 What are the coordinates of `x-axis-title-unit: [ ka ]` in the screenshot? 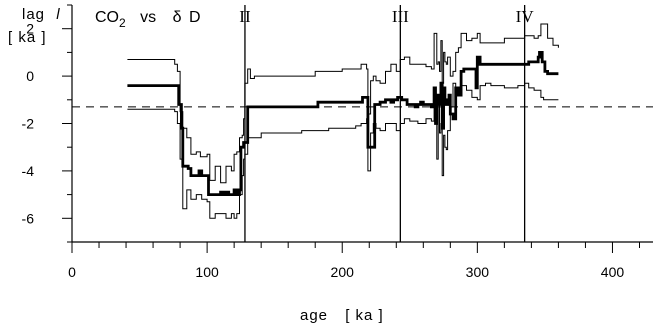 It's located at (364, 315).